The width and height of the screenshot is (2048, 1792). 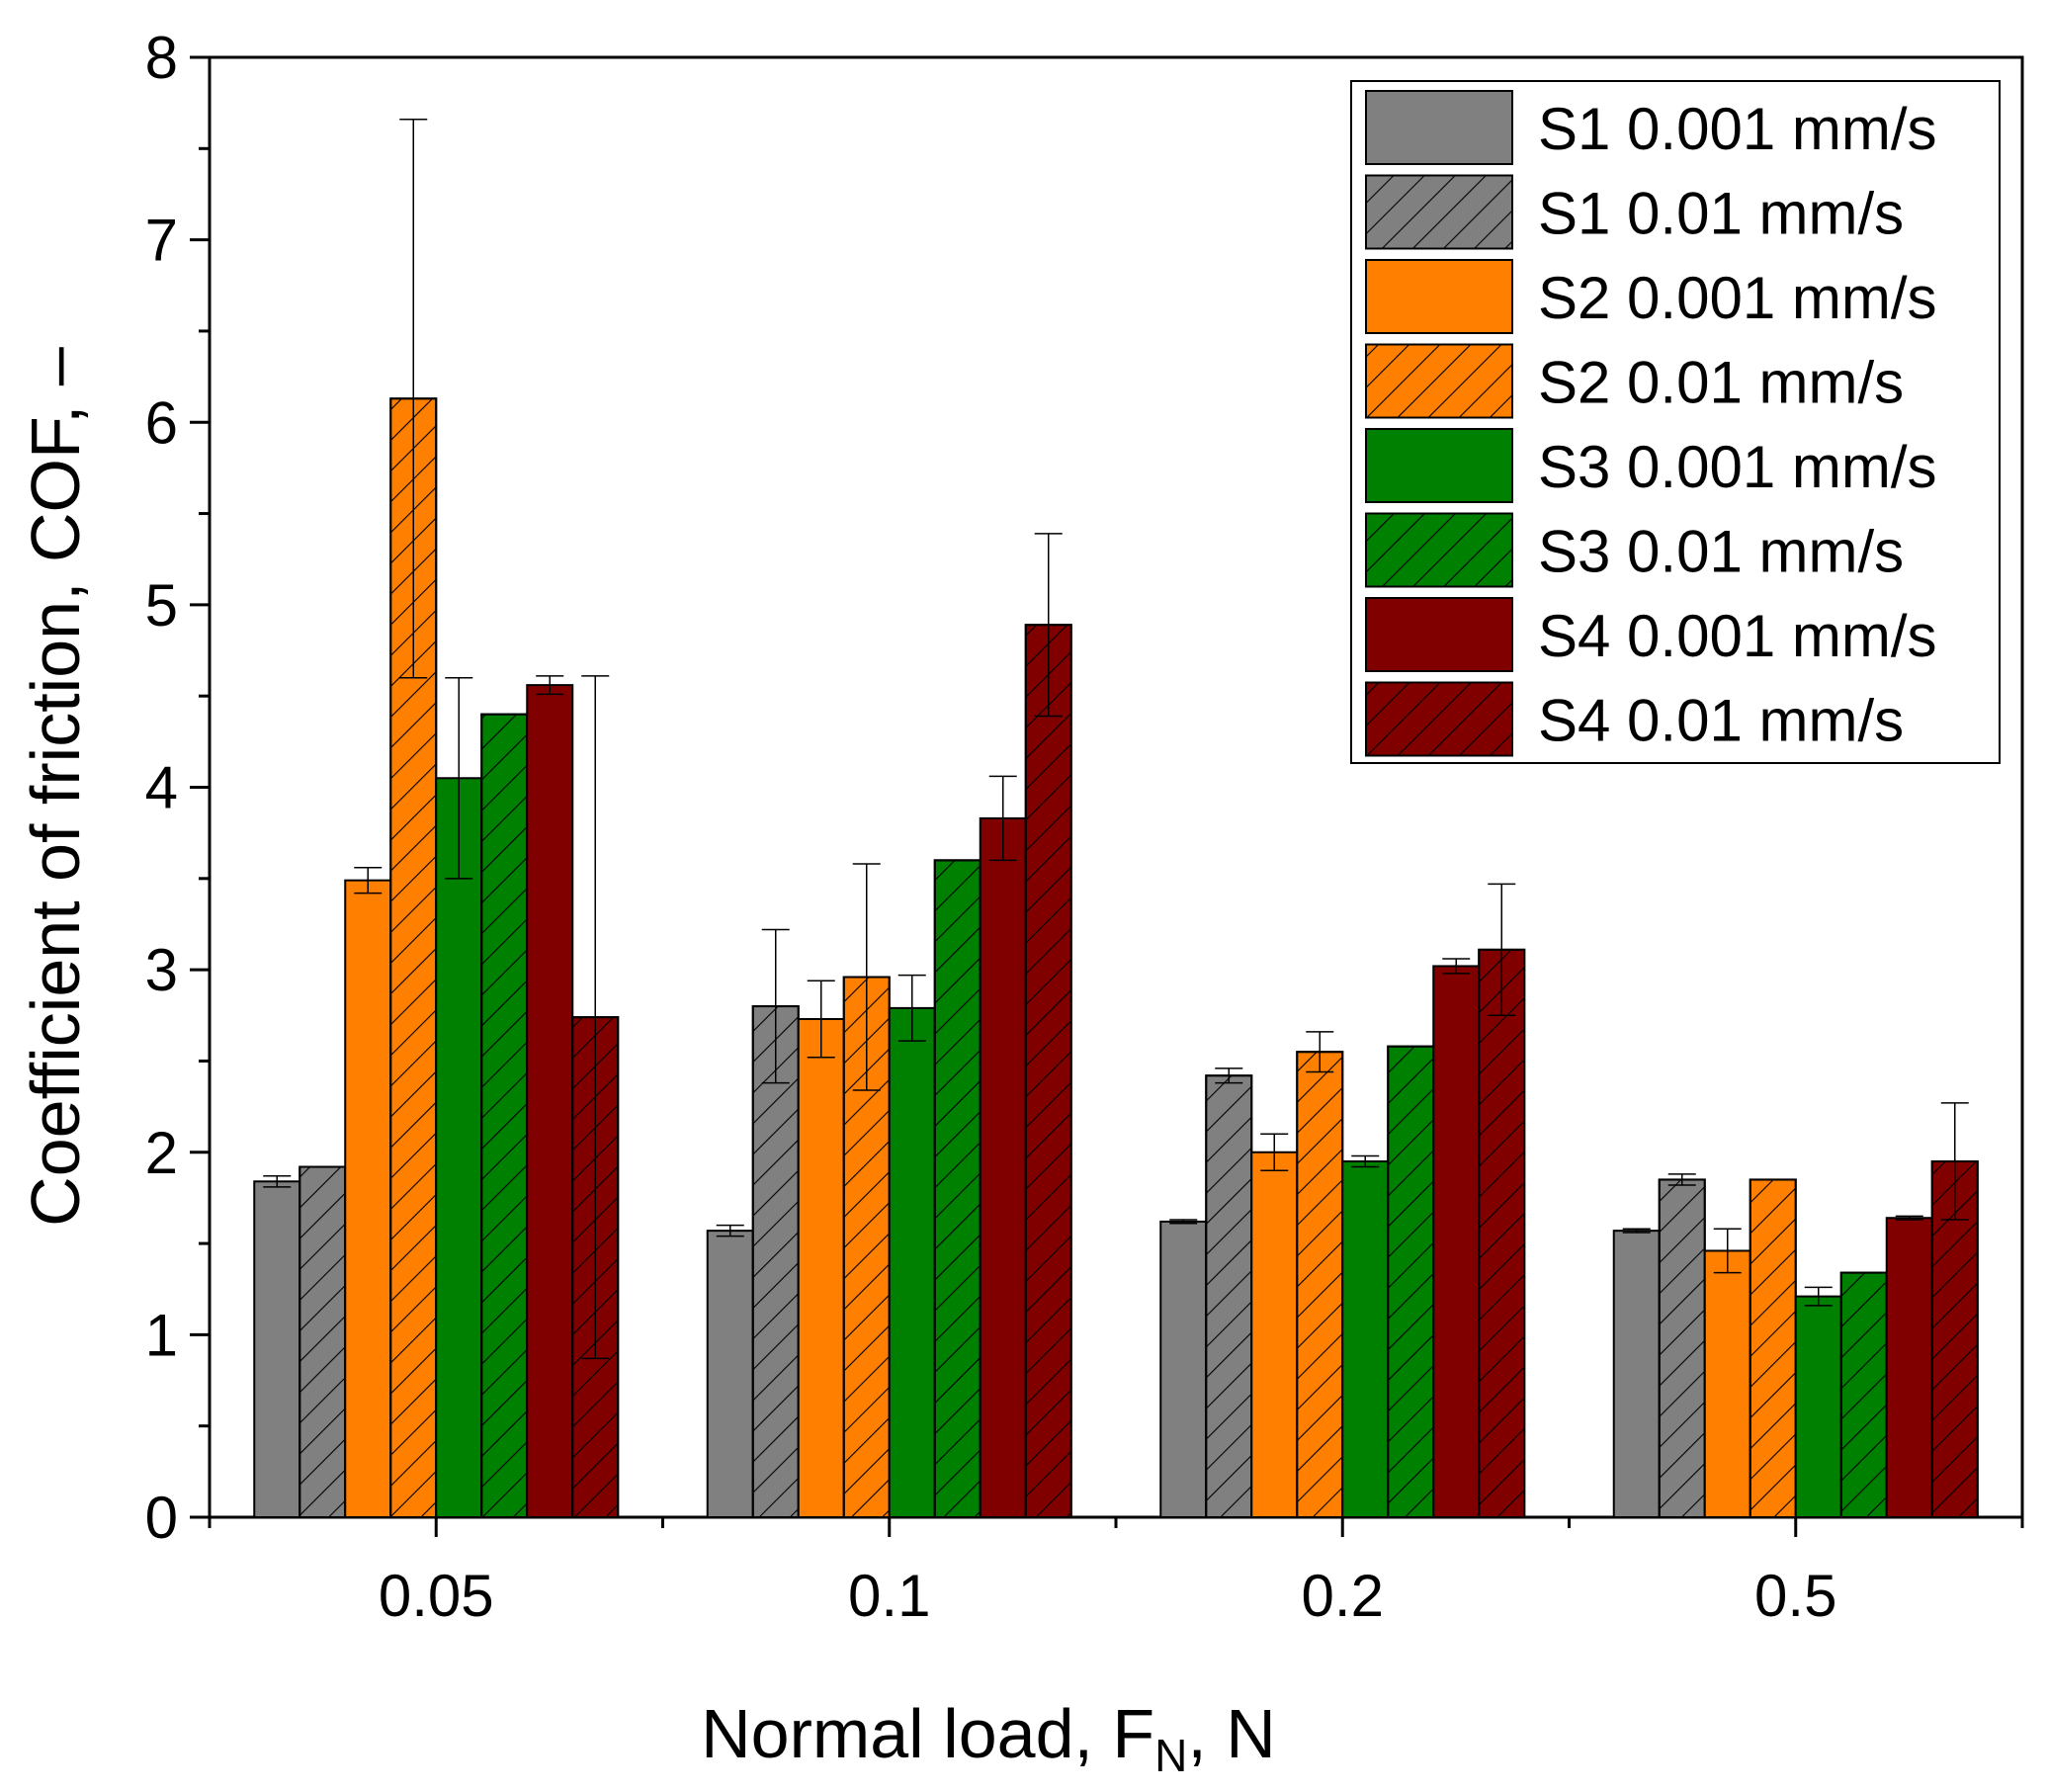 What do you see at coordinates (1231, 1733) in the screenshot?
I see `x-axis-title-unit: , N` at bounding box center [1231, 1733].